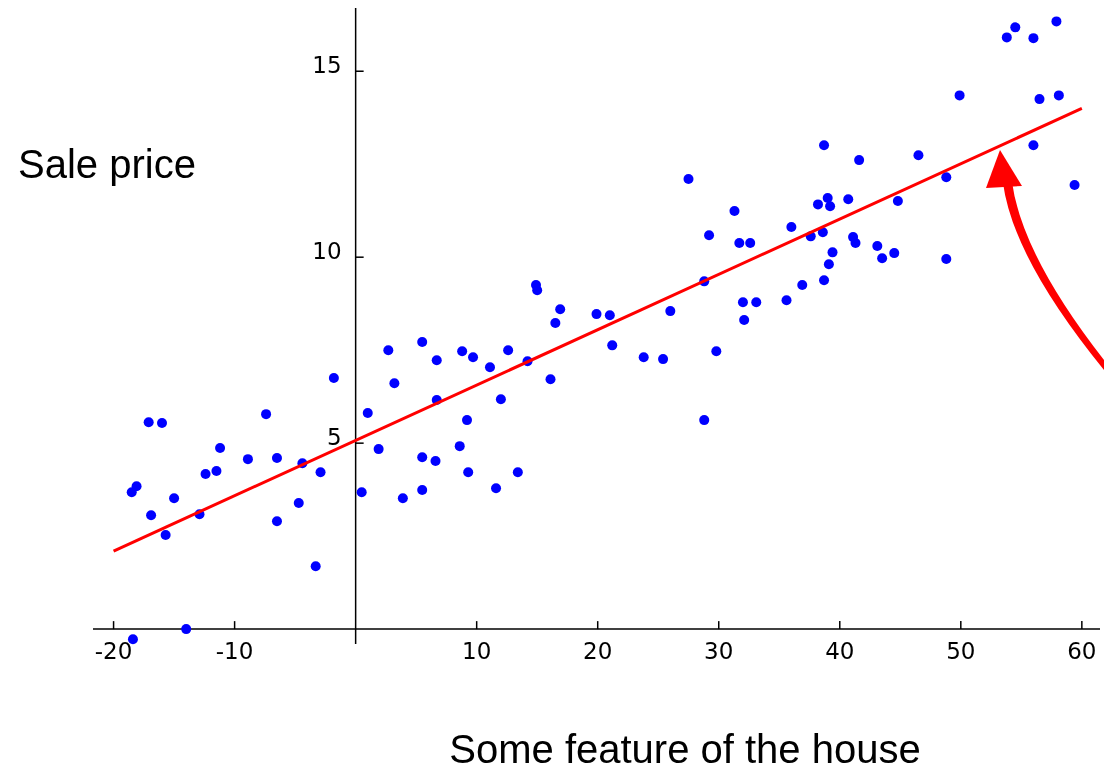  I want to click on x-axis-title: Some feature of the house, so click(685, 747).